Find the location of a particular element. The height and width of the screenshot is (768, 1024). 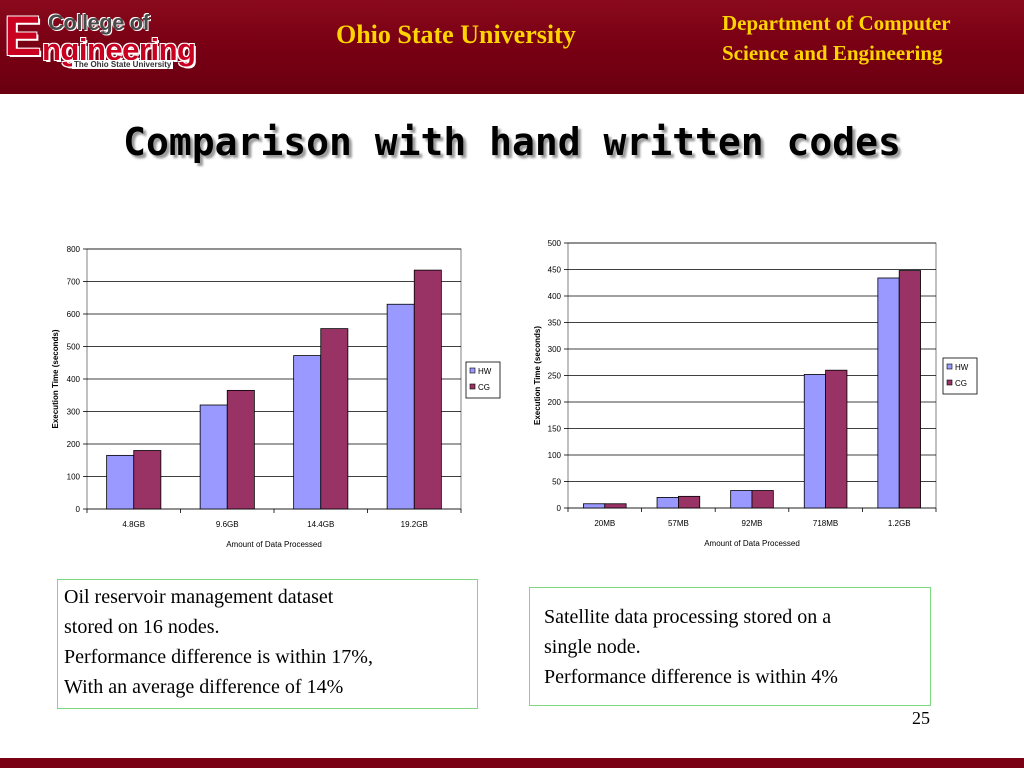

note-line: Performance difference is within 17%, is located at coordinates (218, 657).